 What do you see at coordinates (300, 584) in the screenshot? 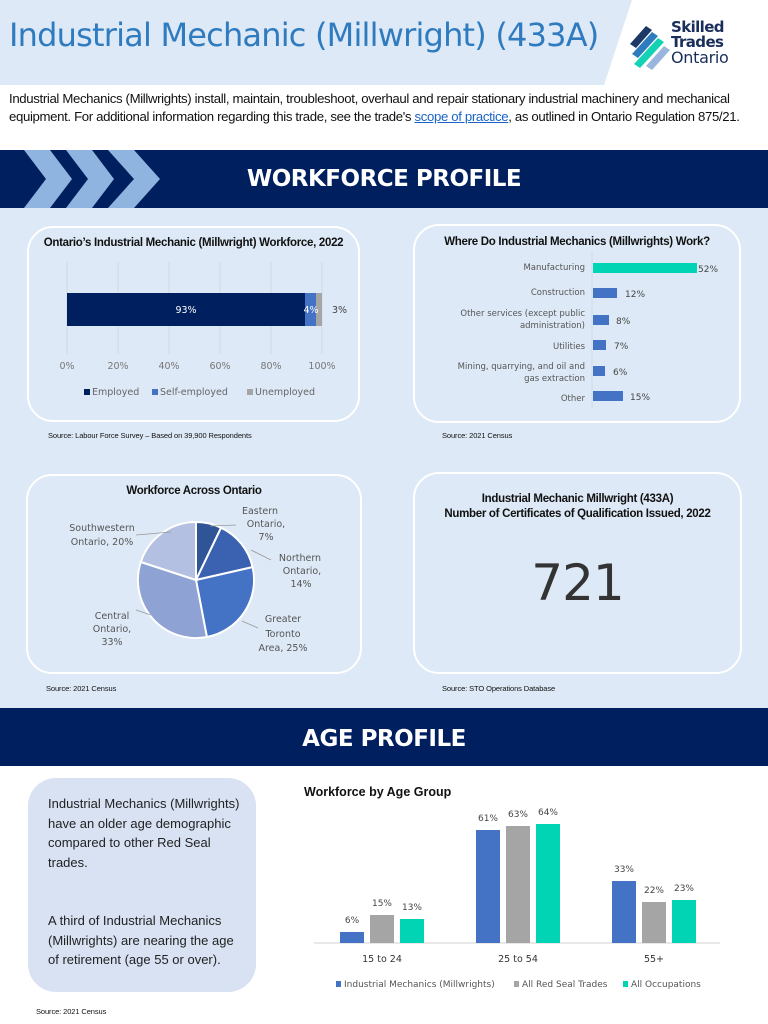
I see `svg-text: 14%` at bounding box center [300, 584].